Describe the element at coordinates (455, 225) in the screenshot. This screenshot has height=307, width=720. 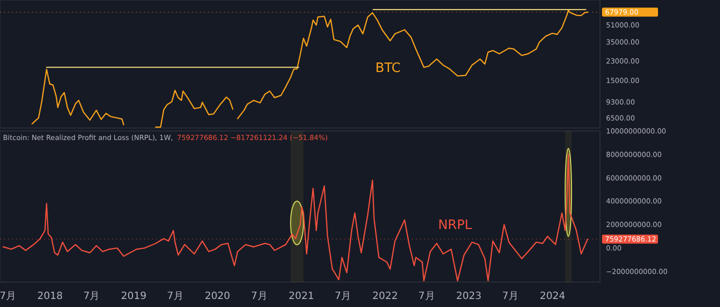
I see `annotation: NRPL` at that location.